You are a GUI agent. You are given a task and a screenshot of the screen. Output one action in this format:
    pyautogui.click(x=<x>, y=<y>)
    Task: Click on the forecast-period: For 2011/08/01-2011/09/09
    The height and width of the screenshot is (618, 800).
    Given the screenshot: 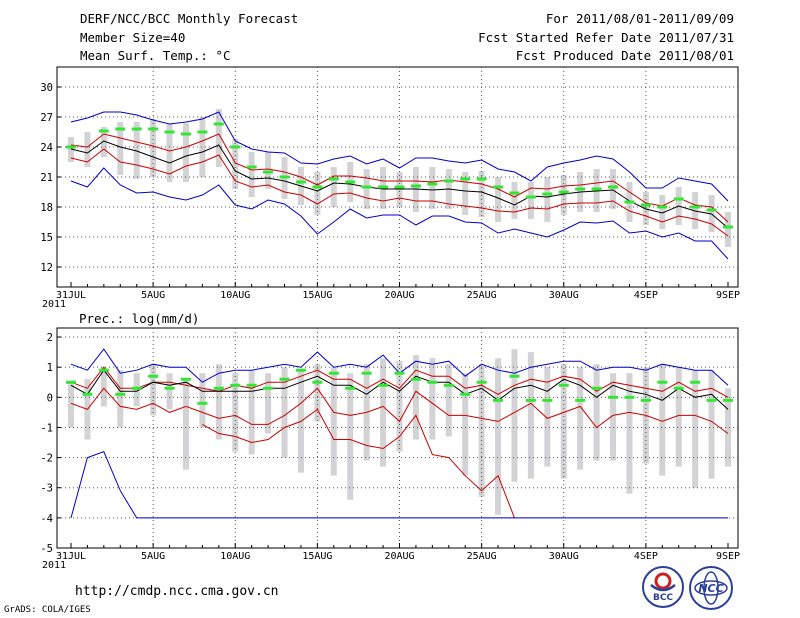 What is the action you would take?
    pyautogui.click(x=639, y=18)
    